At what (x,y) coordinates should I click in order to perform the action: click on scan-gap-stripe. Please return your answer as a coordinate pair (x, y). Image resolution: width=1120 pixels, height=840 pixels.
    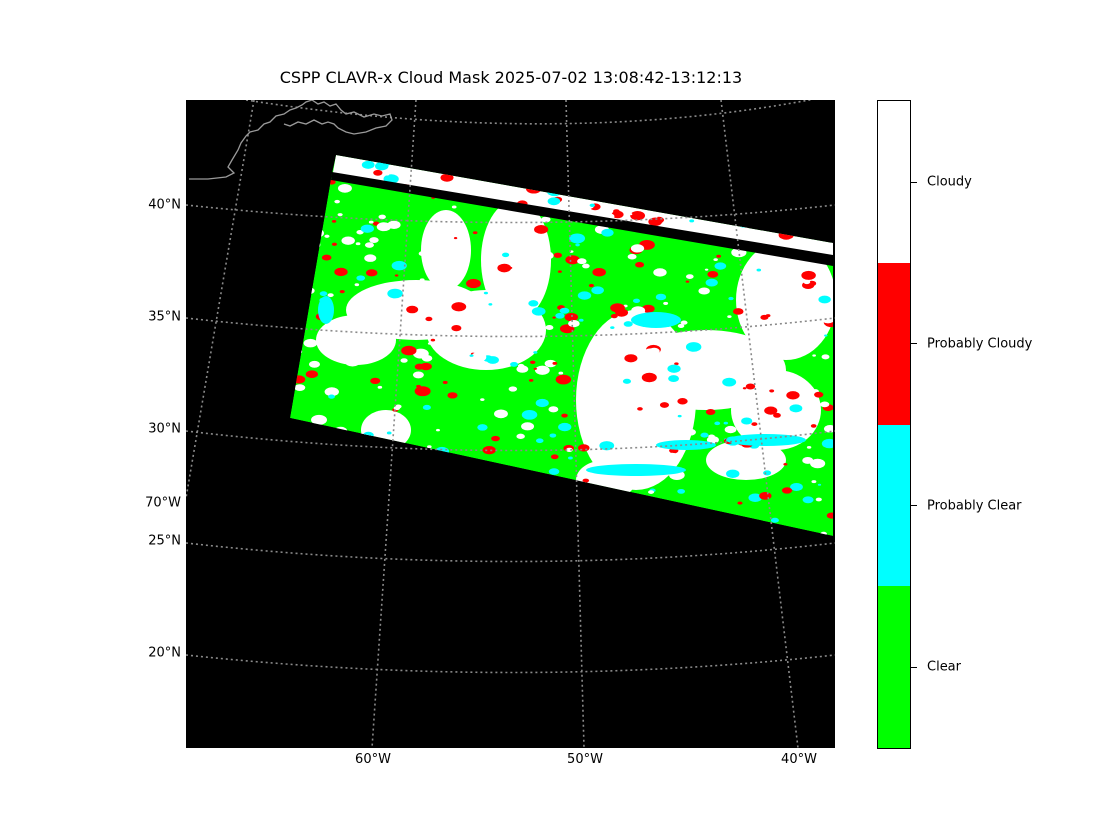
    Looking at the image, I should click on (582, 219).